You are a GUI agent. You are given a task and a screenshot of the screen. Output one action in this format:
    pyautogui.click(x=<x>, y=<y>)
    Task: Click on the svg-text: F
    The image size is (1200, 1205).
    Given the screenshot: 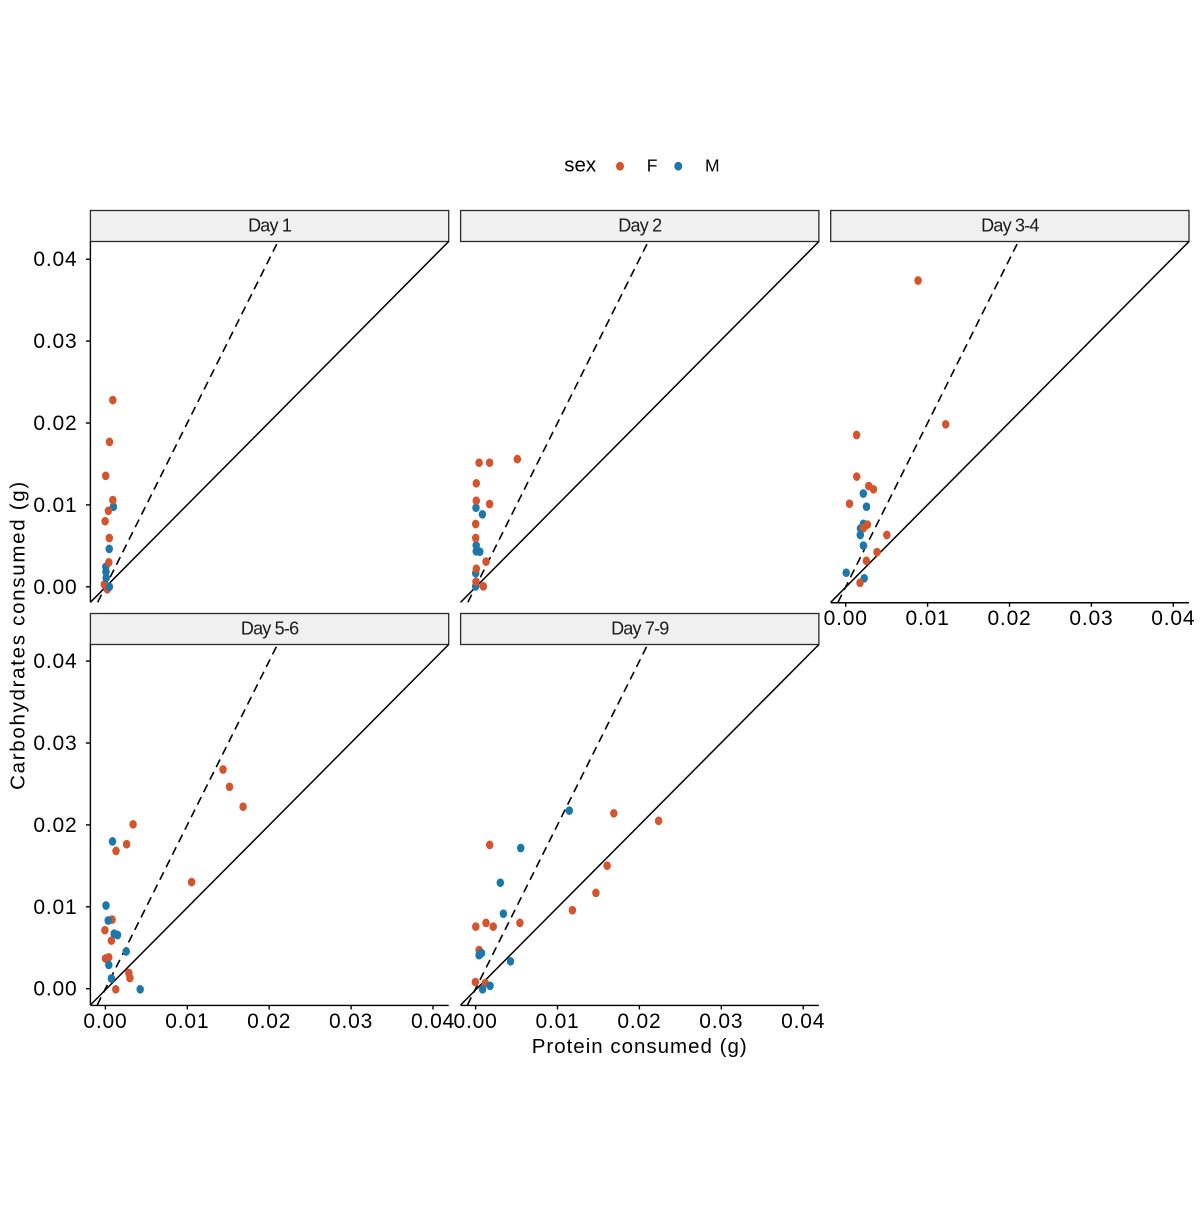 What is the action you would take?
    pyautogui.click(x=652, y=166)
    